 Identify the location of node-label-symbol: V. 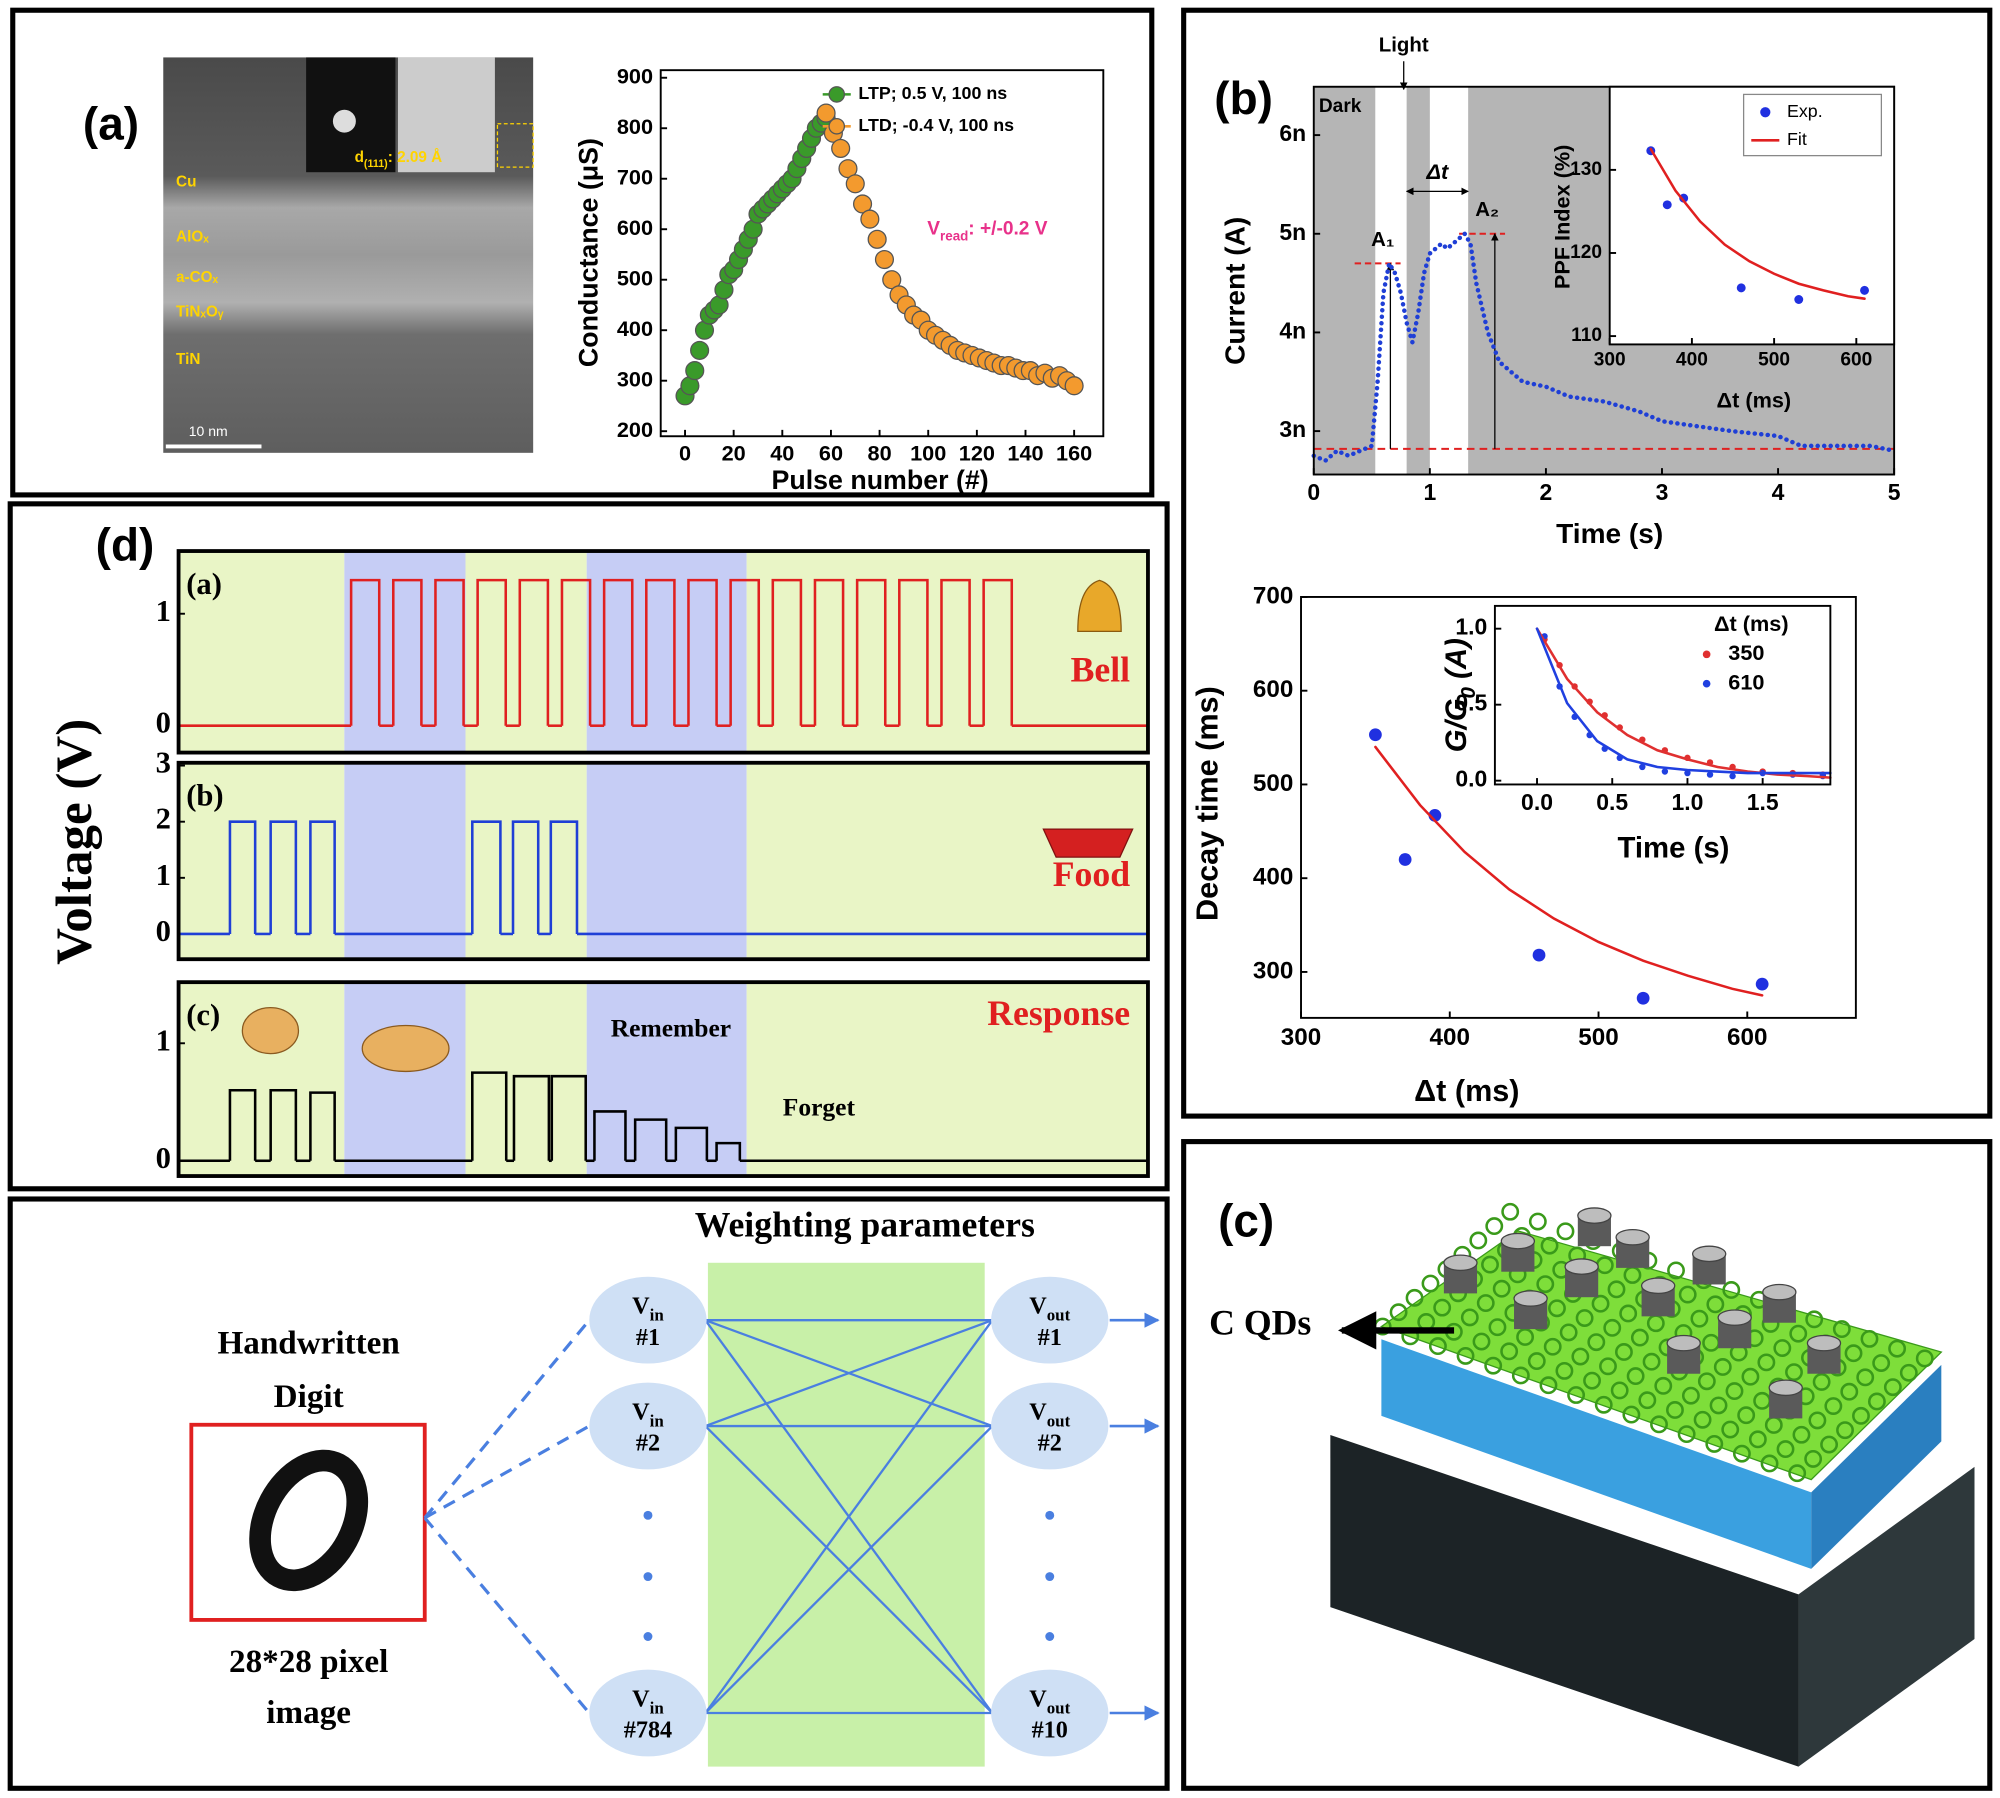
(1038, 1698).